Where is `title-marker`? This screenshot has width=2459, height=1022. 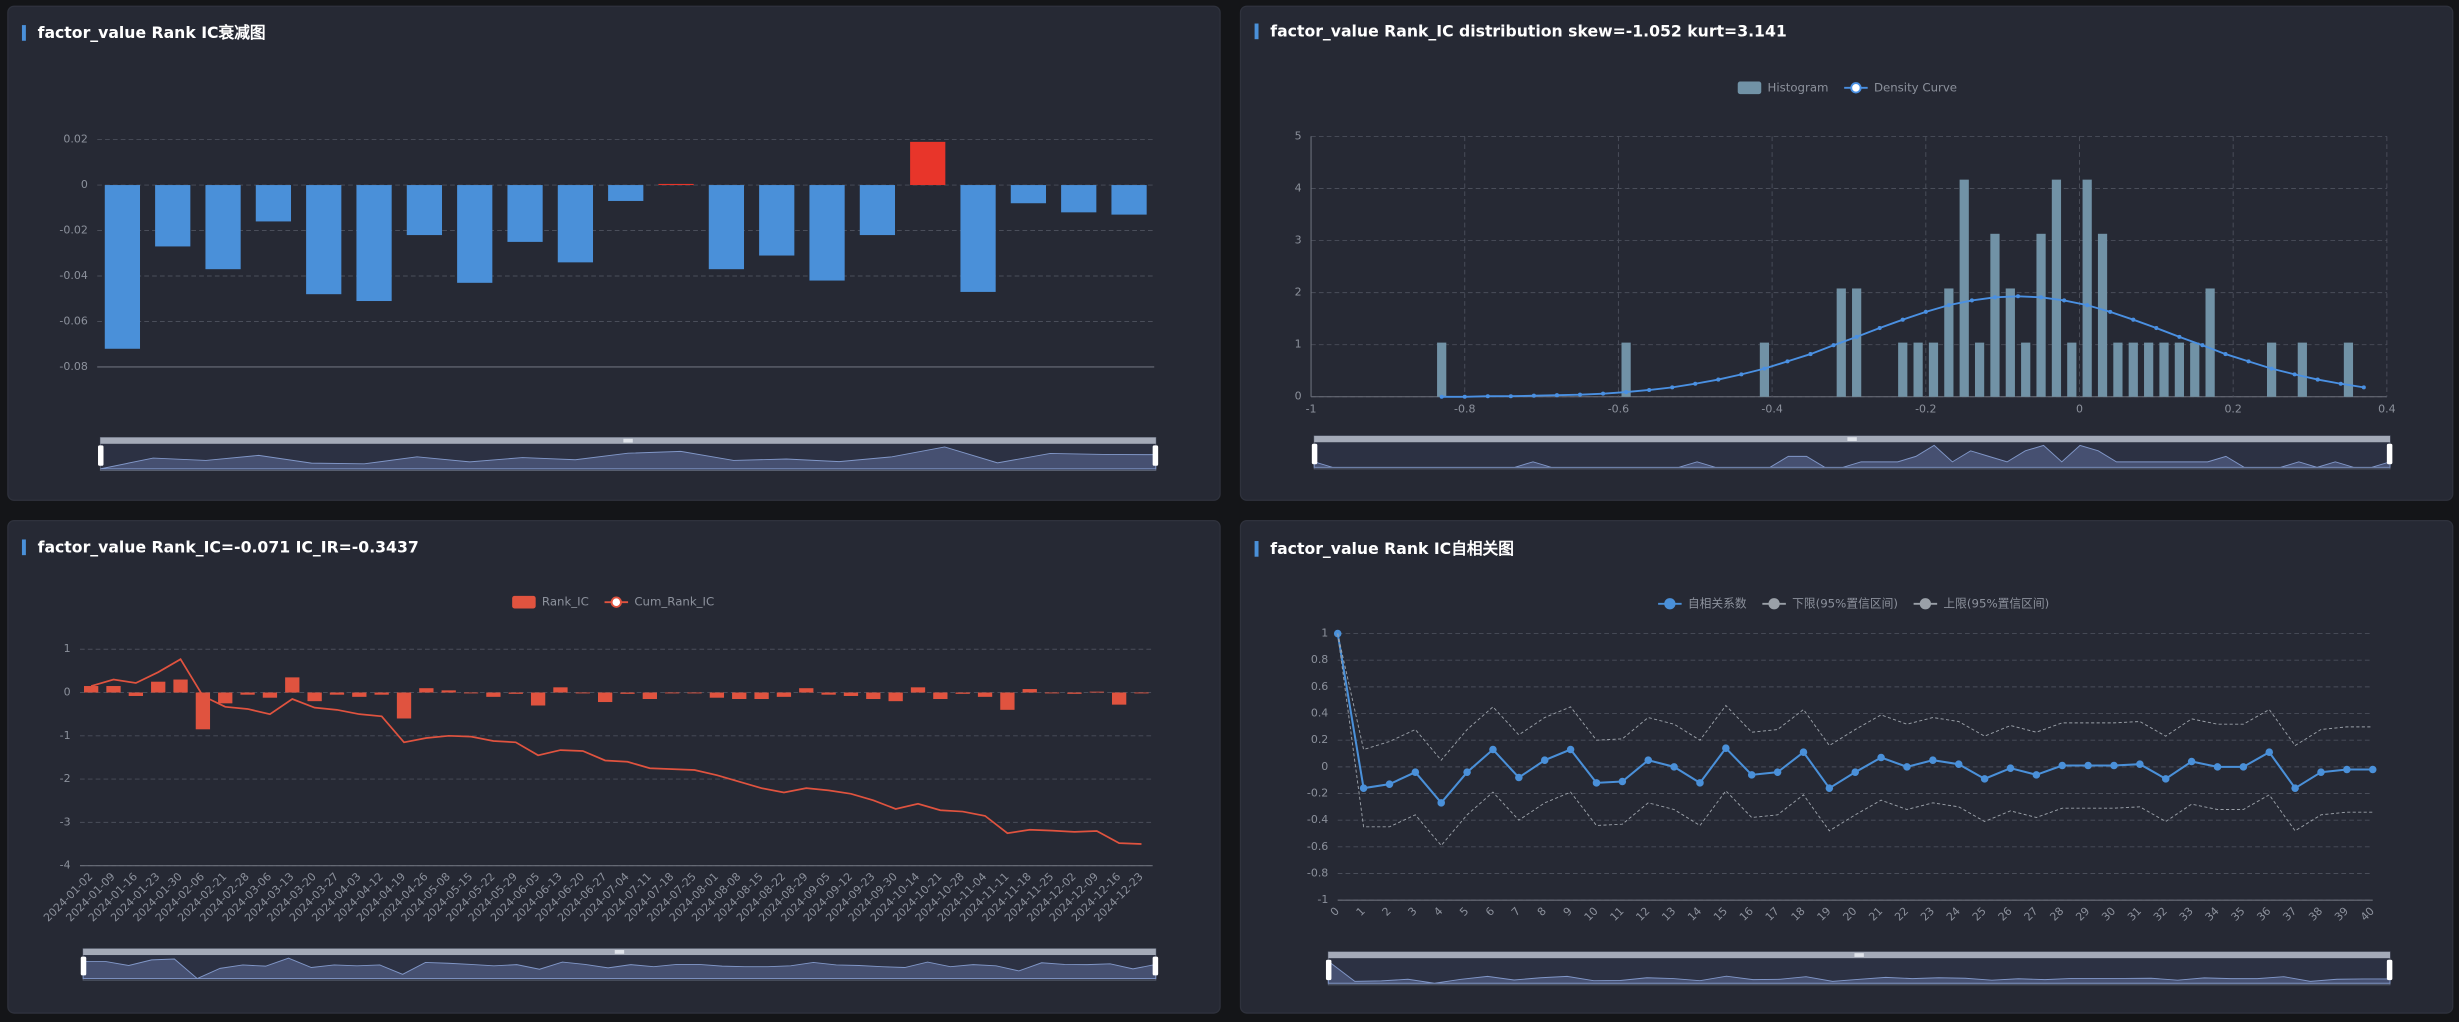
title-marker is located at coordinates (23, 33).